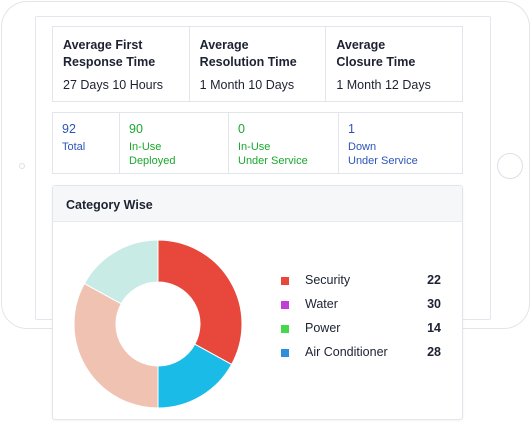 This screenshot has height=422, width=531. I want to click on legend-value: 22, so click(434, 280).